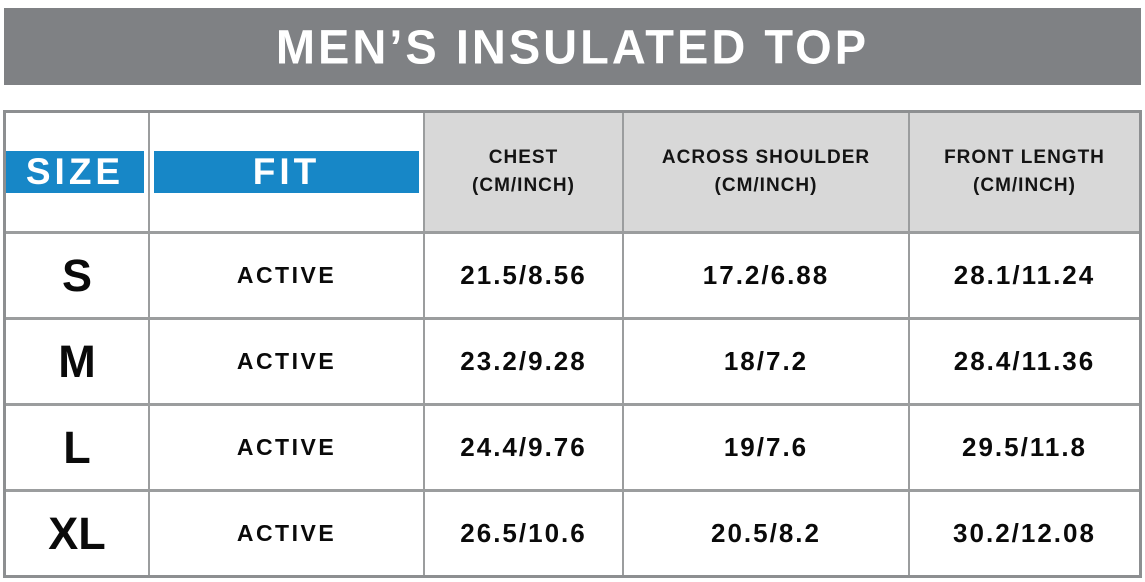  I want to click on header-cell-size: SIZE, so click(77, 172).